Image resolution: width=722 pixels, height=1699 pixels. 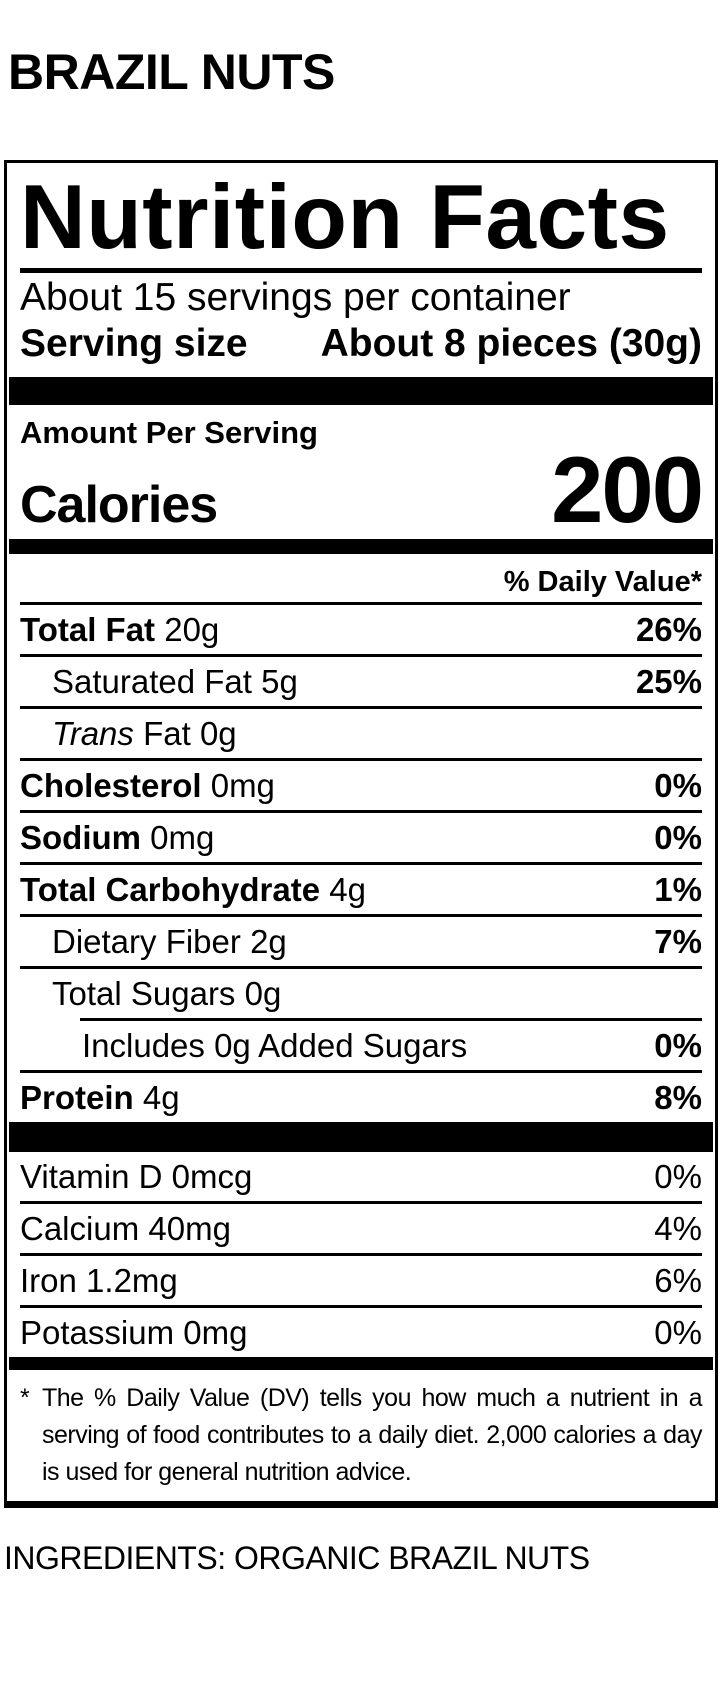 I want to click on nutrient-name: Protein, so click(x=77, y=1098).